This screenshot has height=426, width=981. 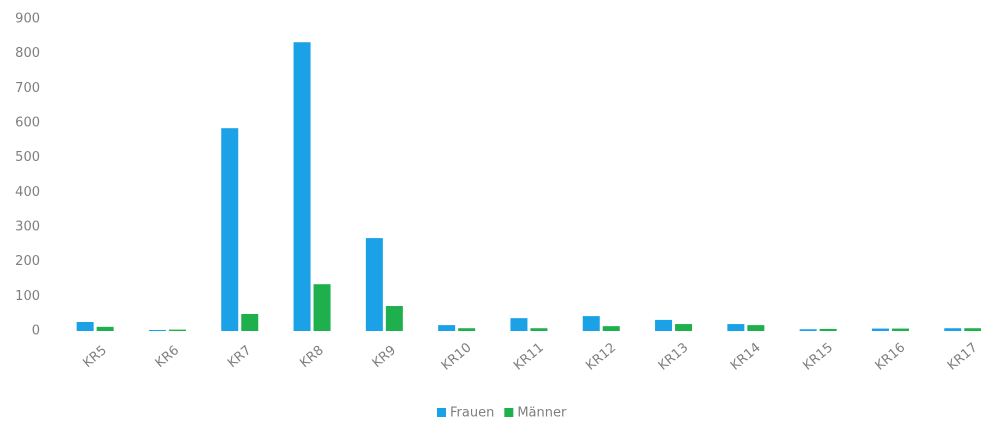 What do you see at coordinates (27, 53) in the screenshot?
I see `y-tick-label: 800` at bounding box center [27, 53].